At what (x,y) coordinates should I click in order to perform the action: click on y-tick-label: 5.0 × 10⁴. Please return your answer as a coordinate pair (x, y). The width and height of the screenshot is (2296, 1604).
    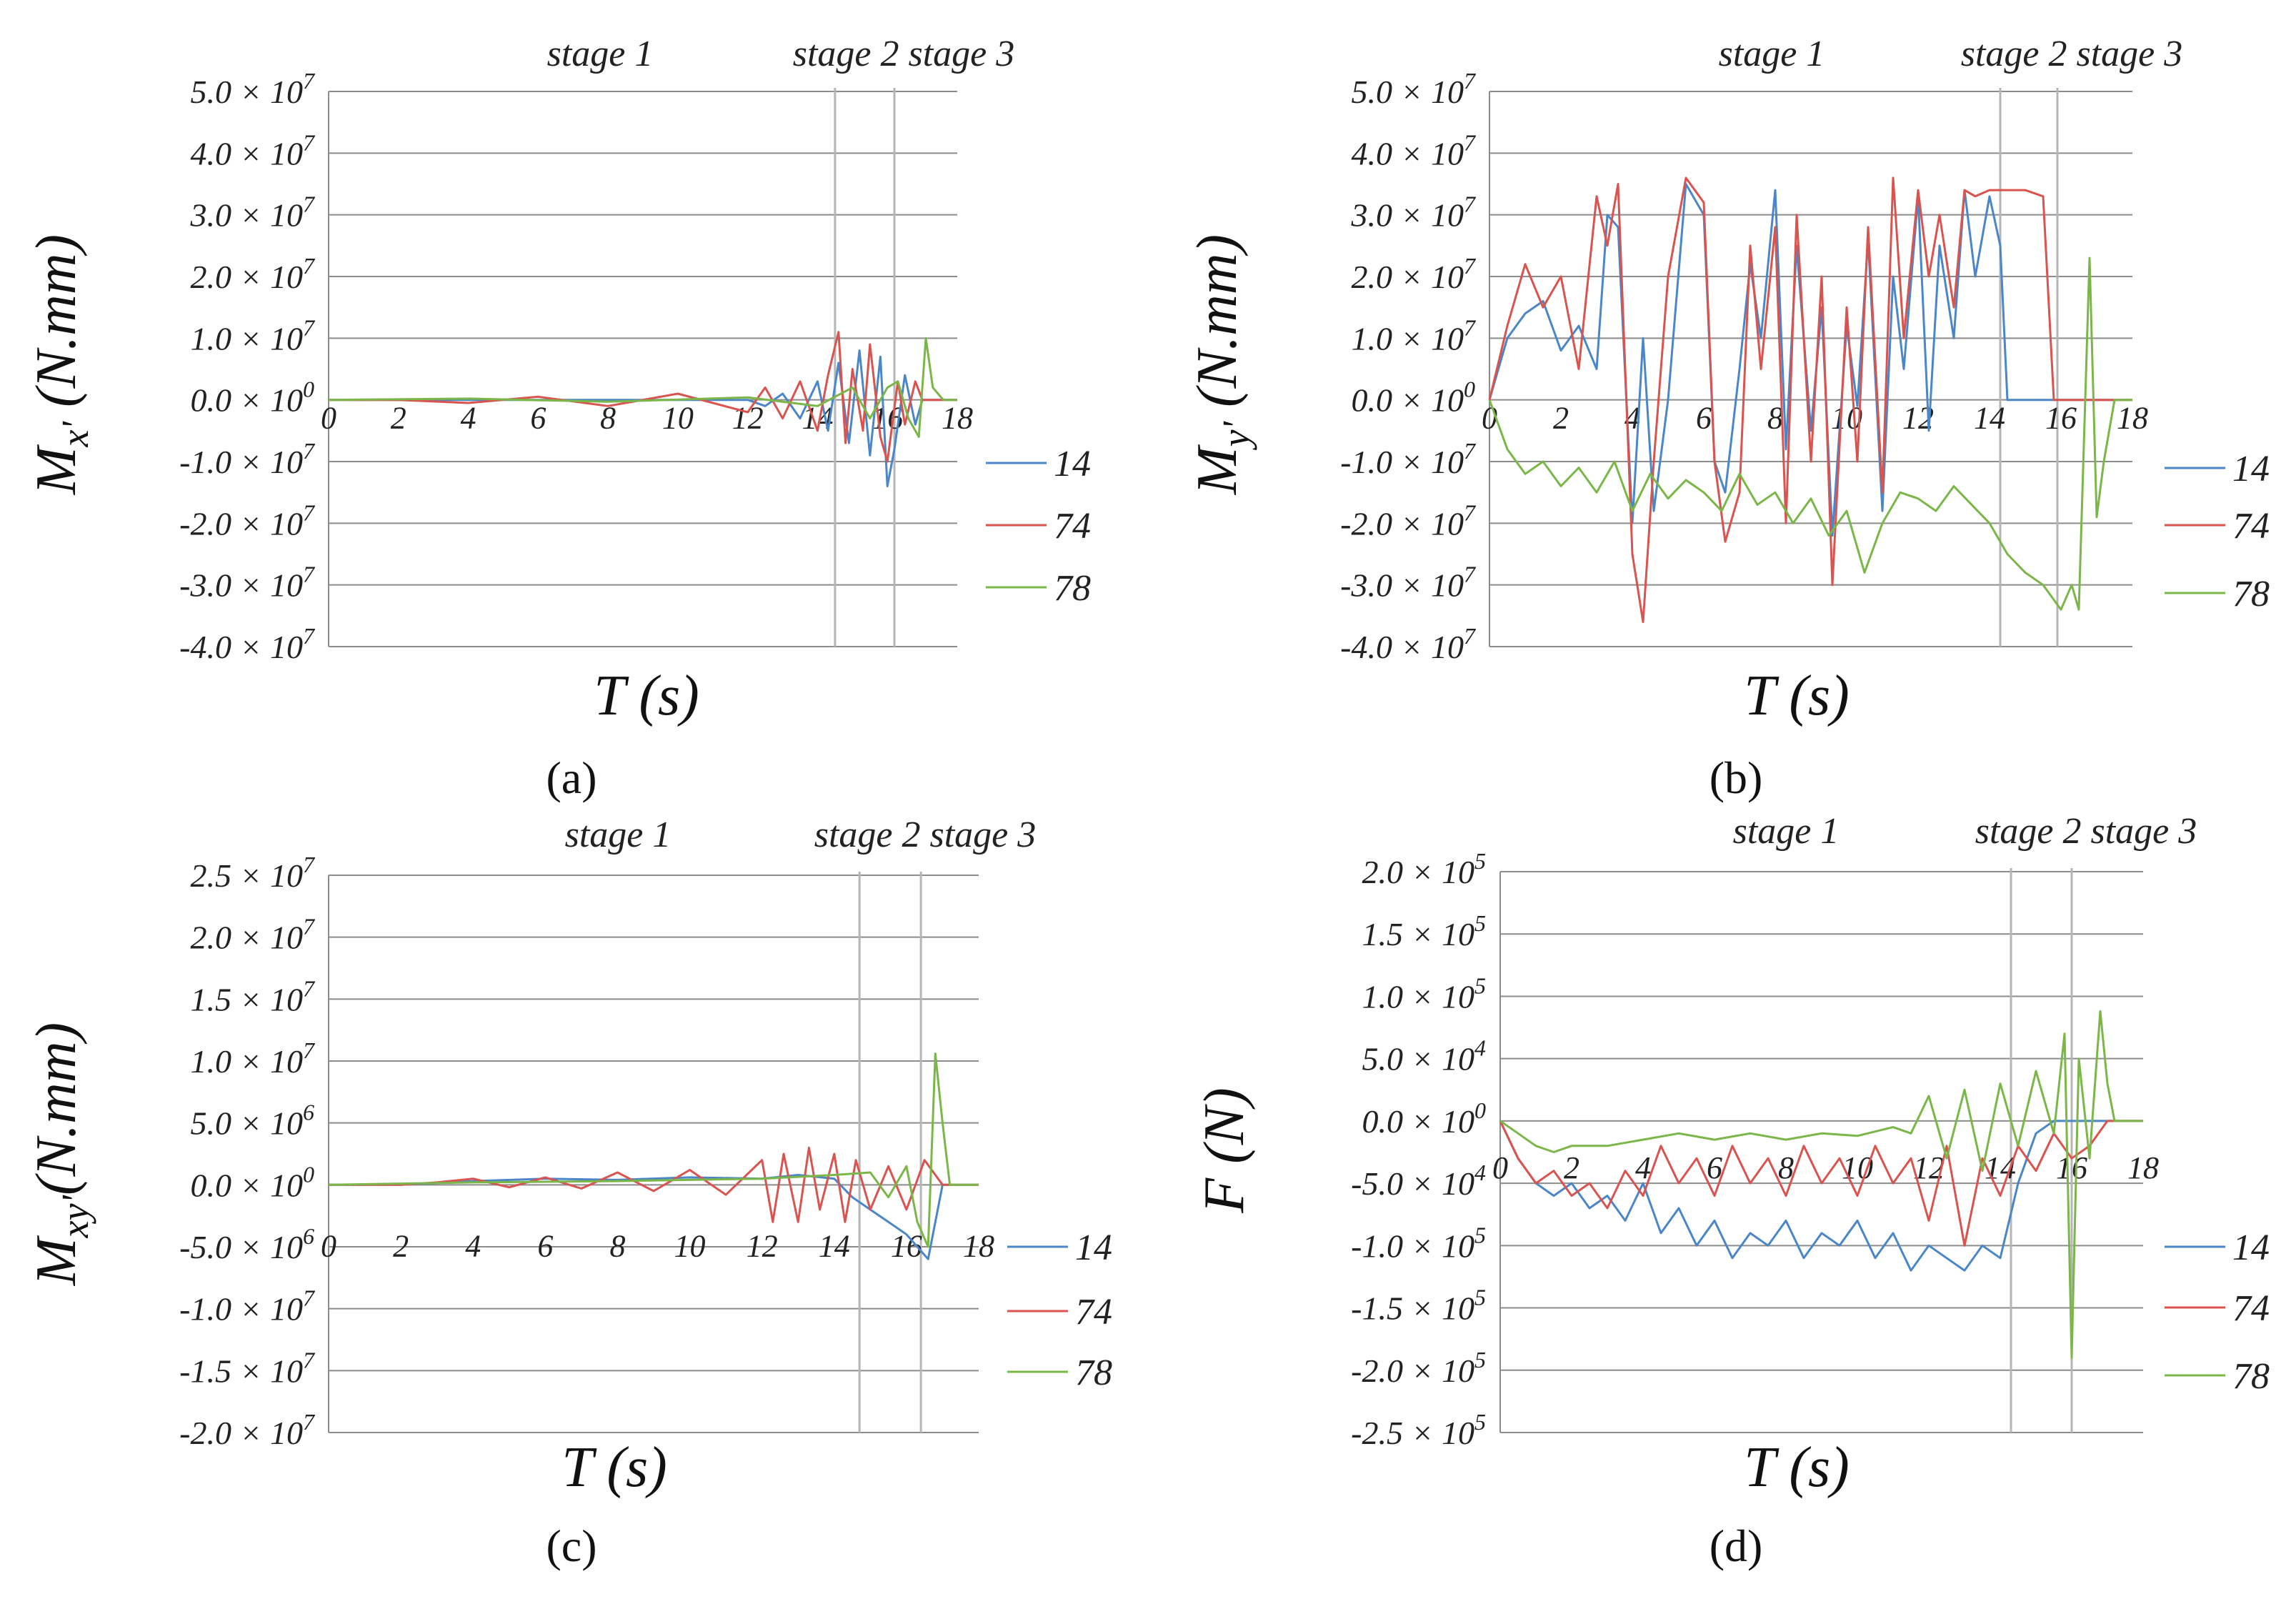
    Looking at the image, I should click on (1424, 1056).